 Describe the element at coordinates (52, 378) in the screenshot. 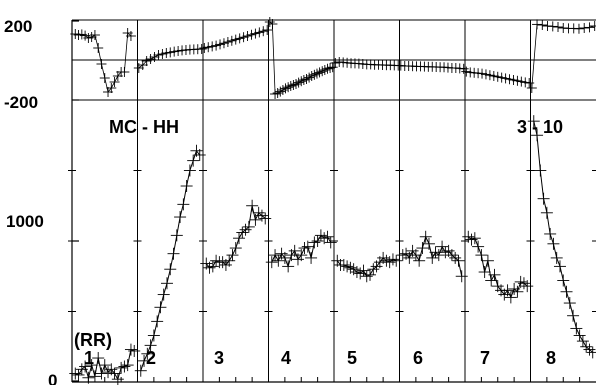

I see `main-ytick-label-0: 0` at that location.